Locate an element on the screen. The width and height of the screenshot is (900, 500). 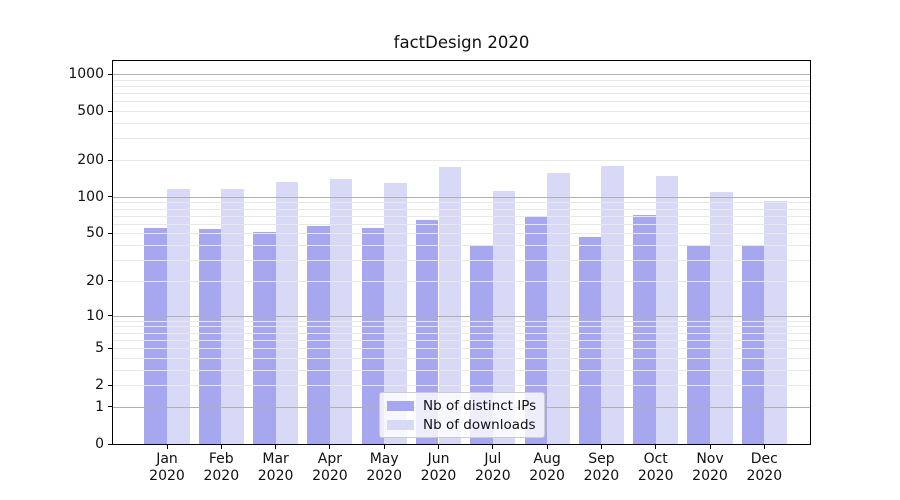
legend: Nb of distinct IPs Nb of downloads is located at coordinates (462, 415).